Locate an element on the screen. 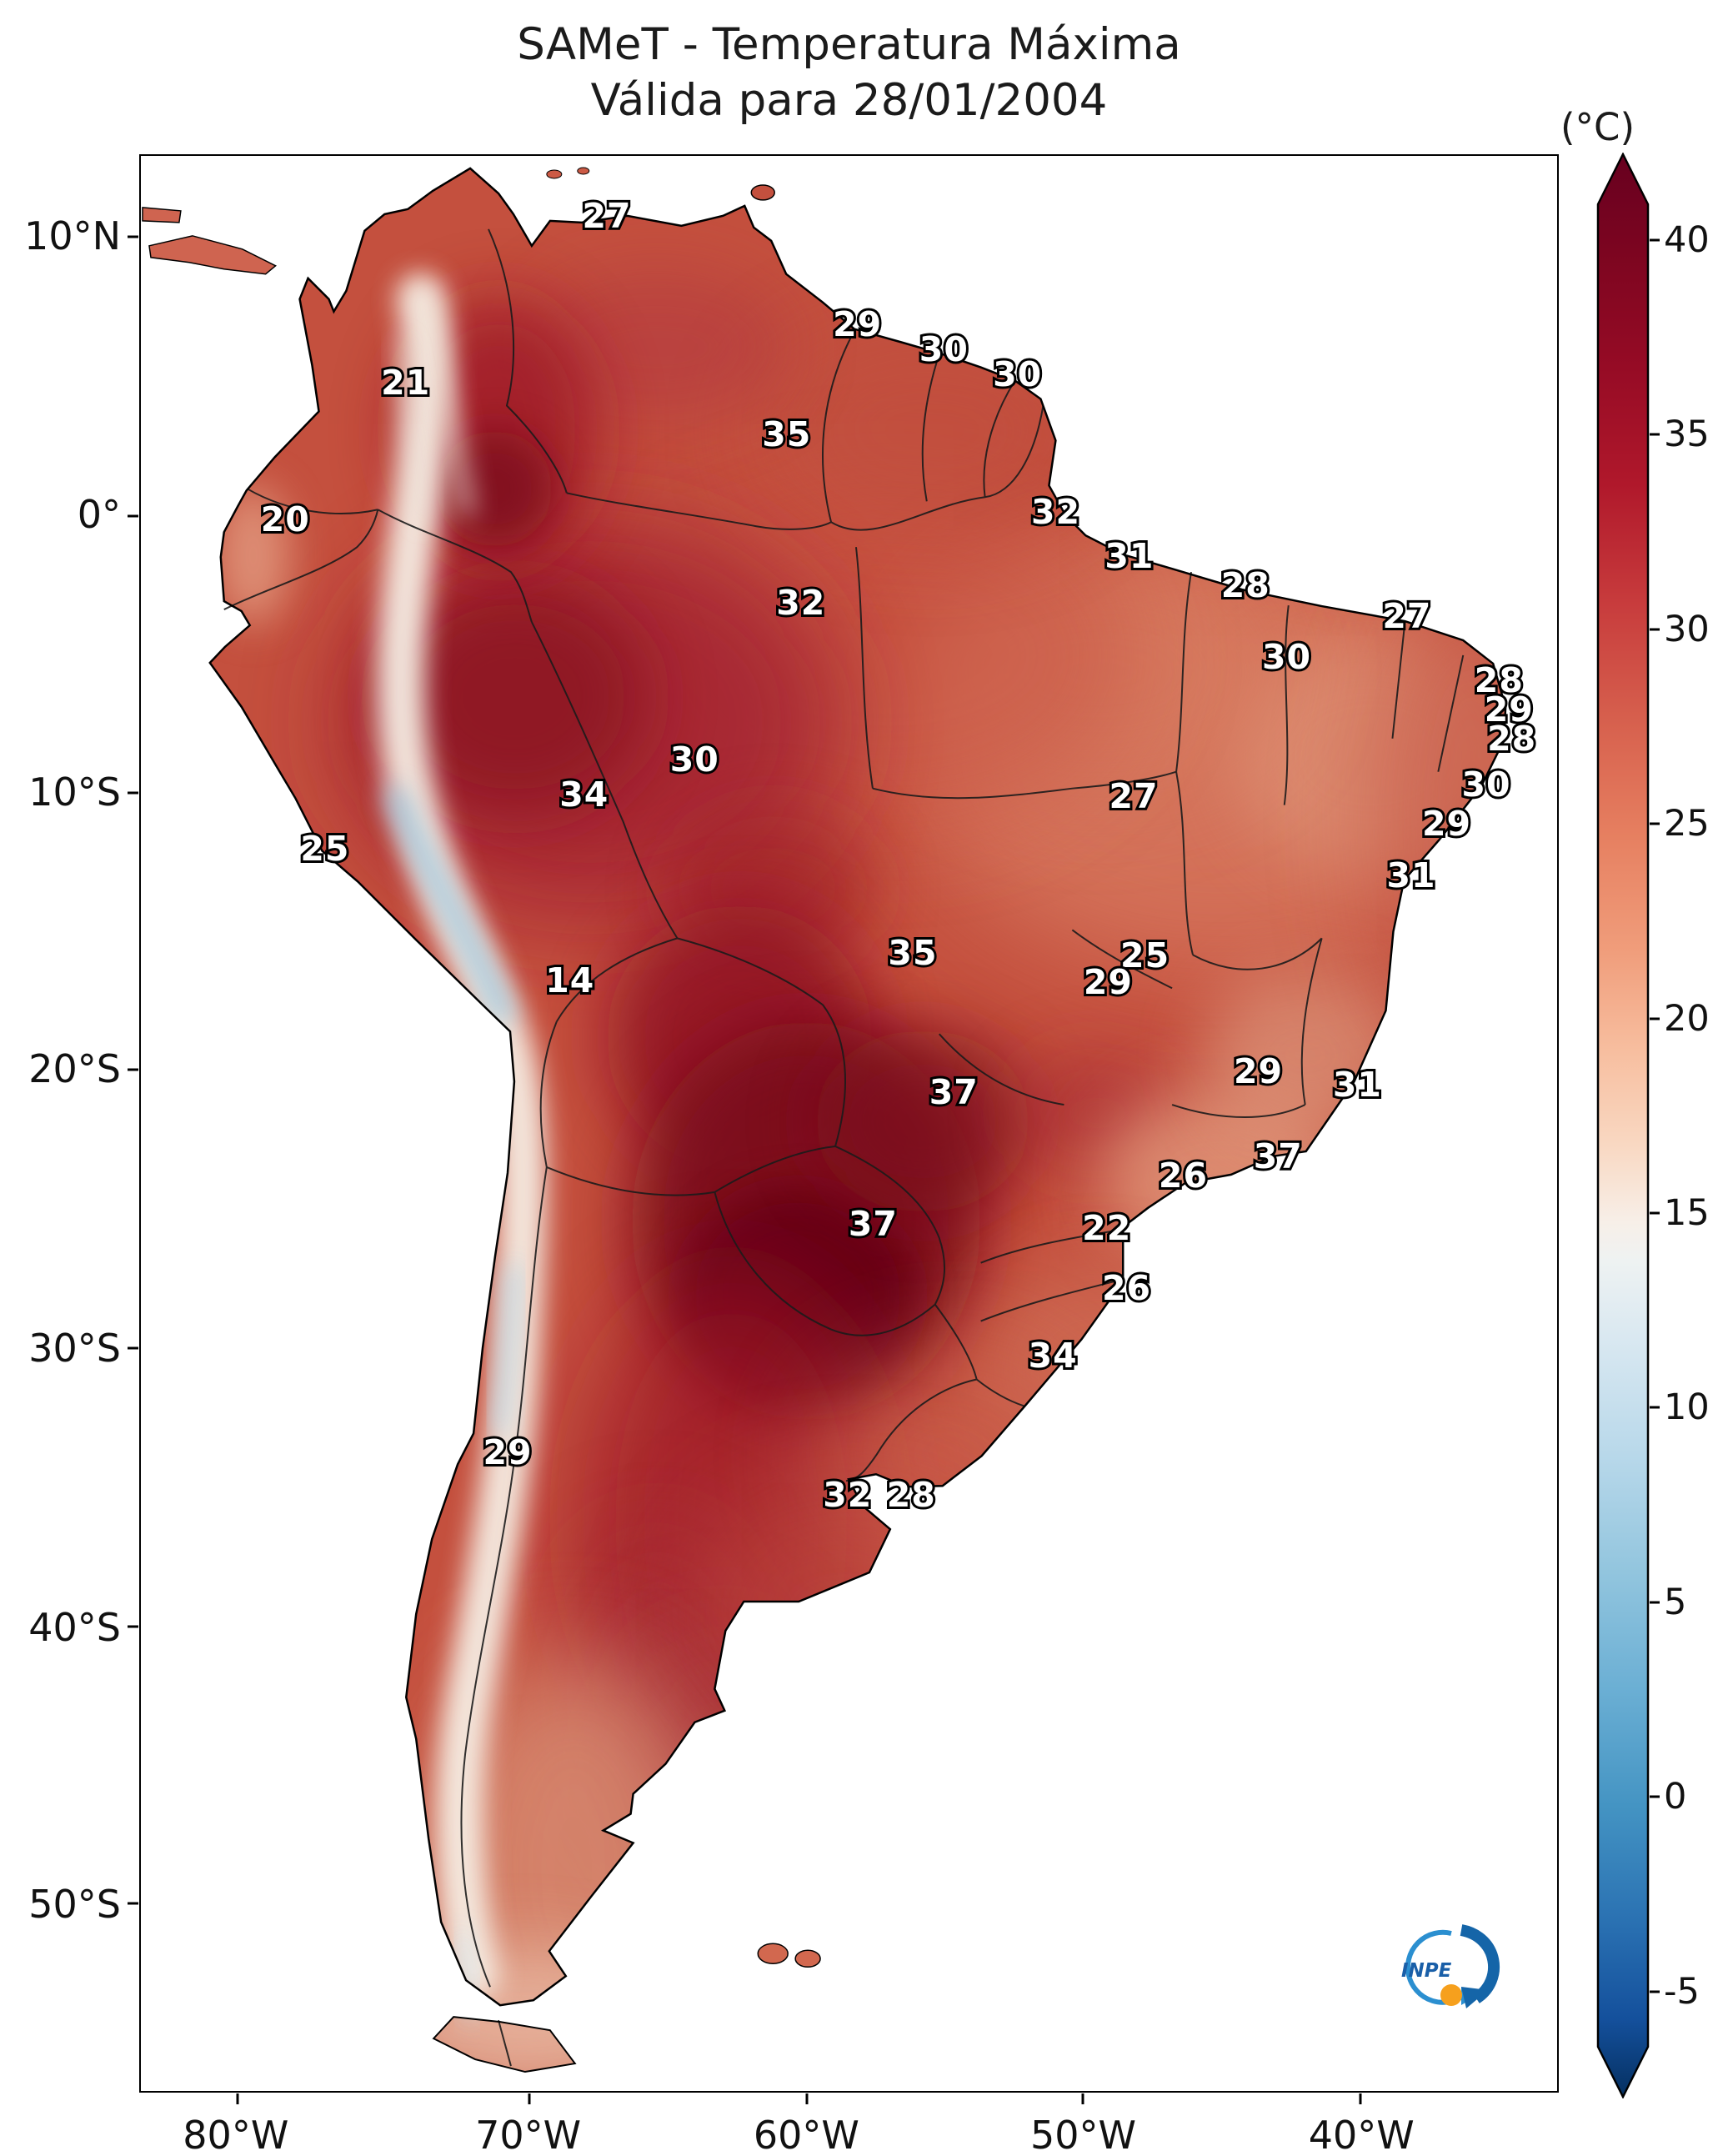  inpe-logo-text: INPE is located at coordinates (1427, 1971).